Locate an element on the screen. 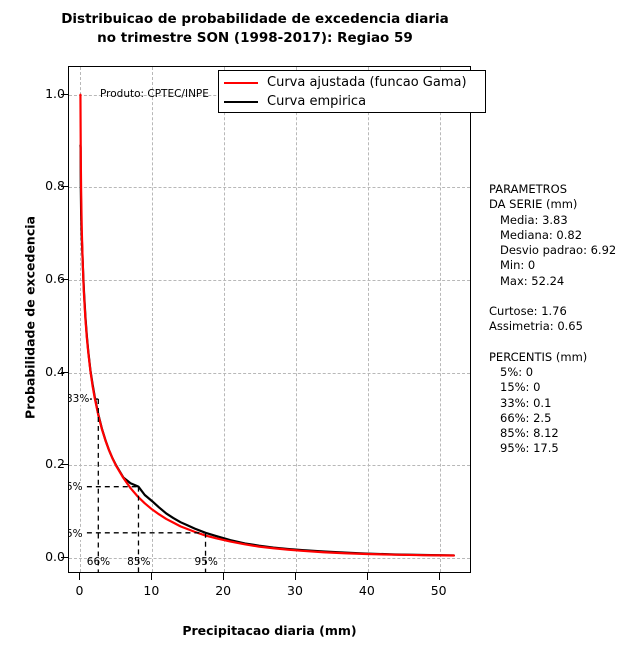 The image size is (640, 660). stats-curtose: Curtose: 1.76 is located at coordinates (528, 311).